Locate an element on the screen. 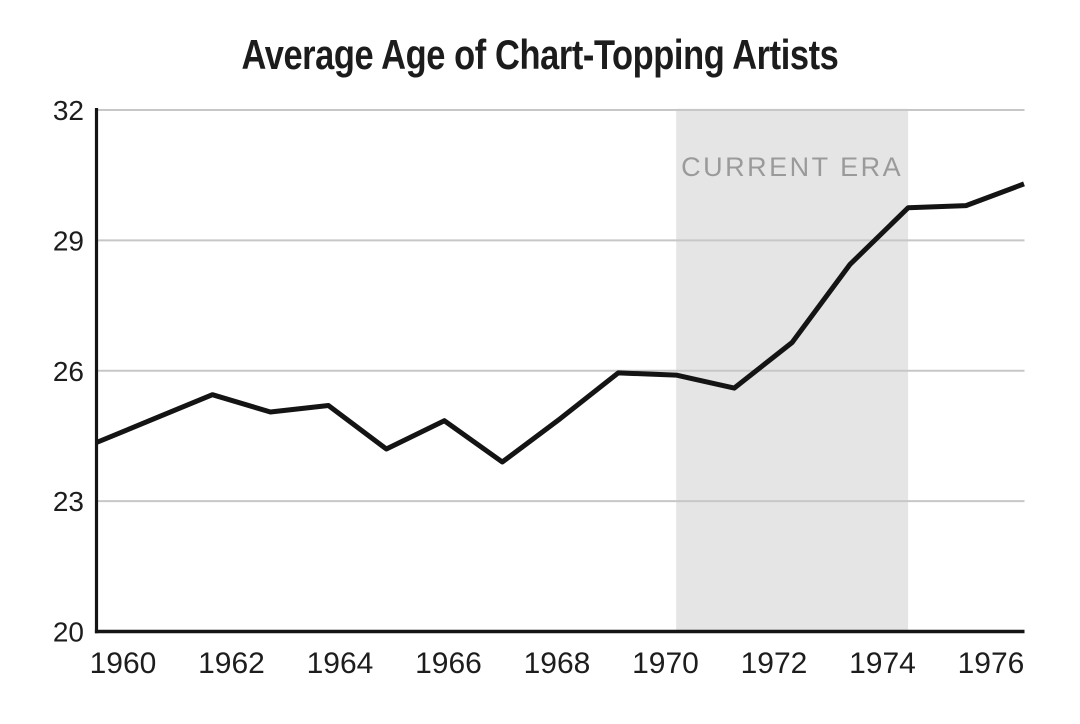 The height and width of the screenshot is (724, 1080). y-axis-tick-label-26: 26 is located at coordinates (68, 371).